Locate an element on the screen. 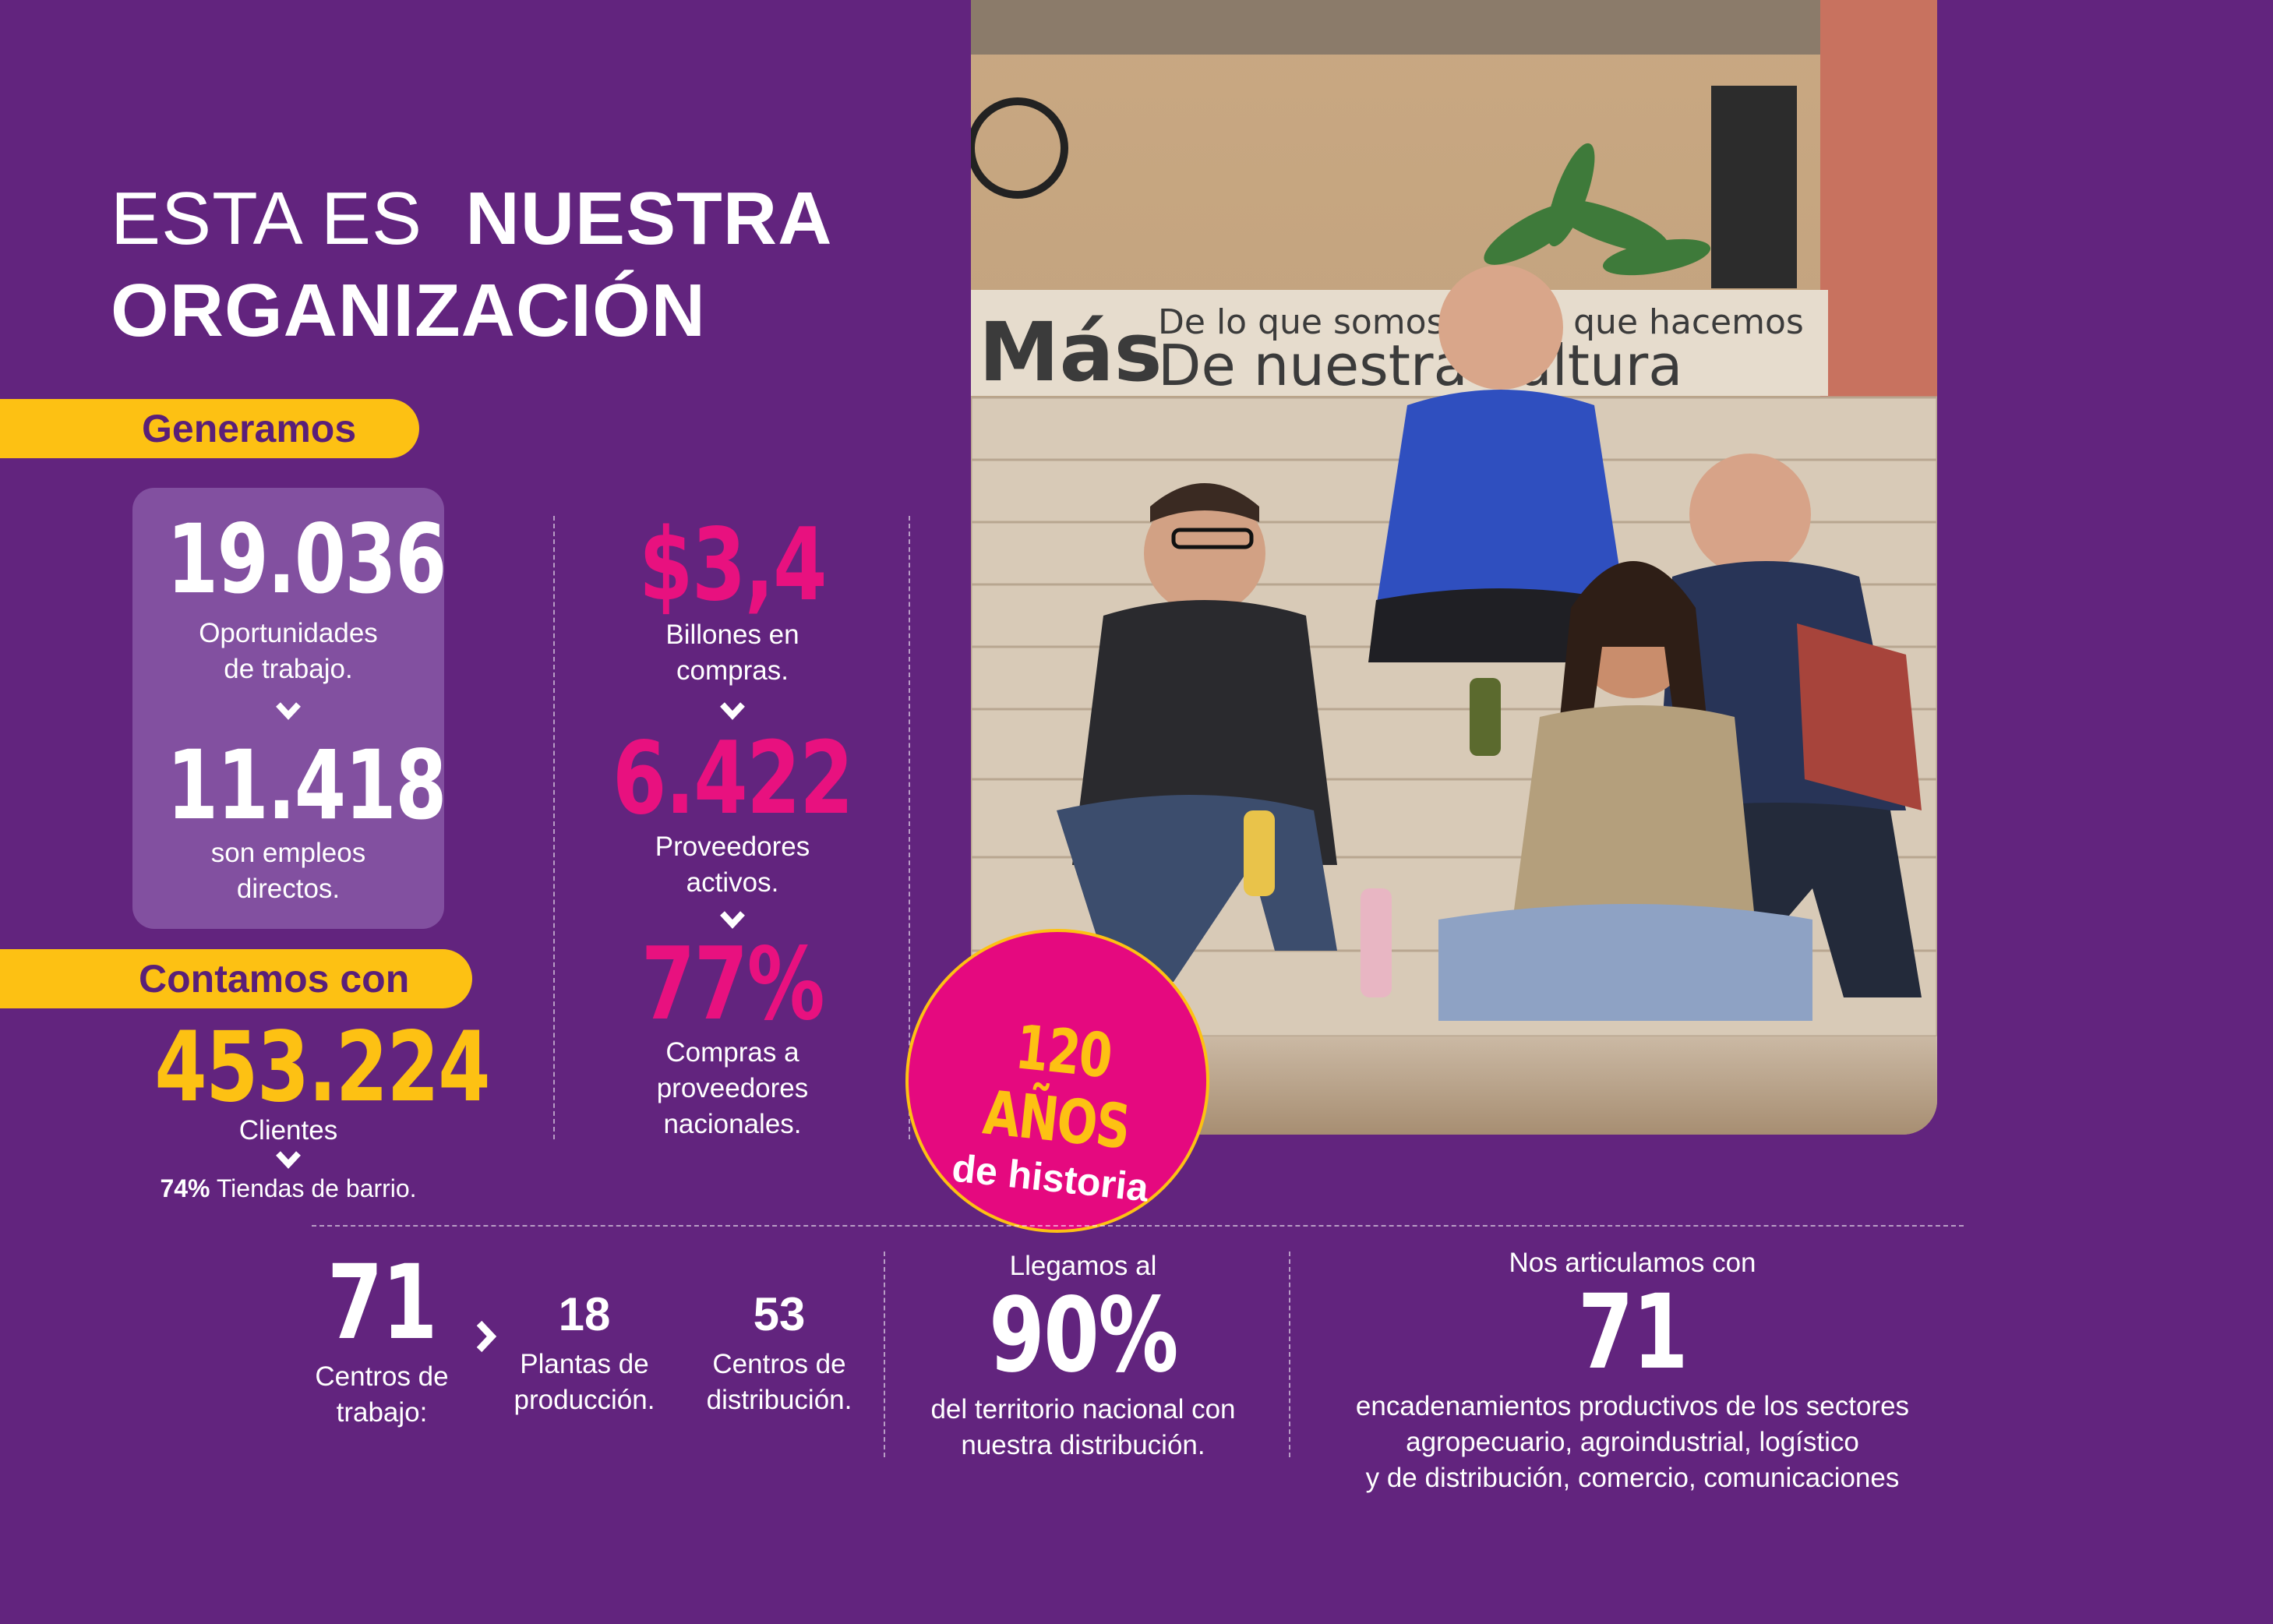 The image size is (2273, 1624). purchases-value: $3,4 is located at coordinates (733, 565).